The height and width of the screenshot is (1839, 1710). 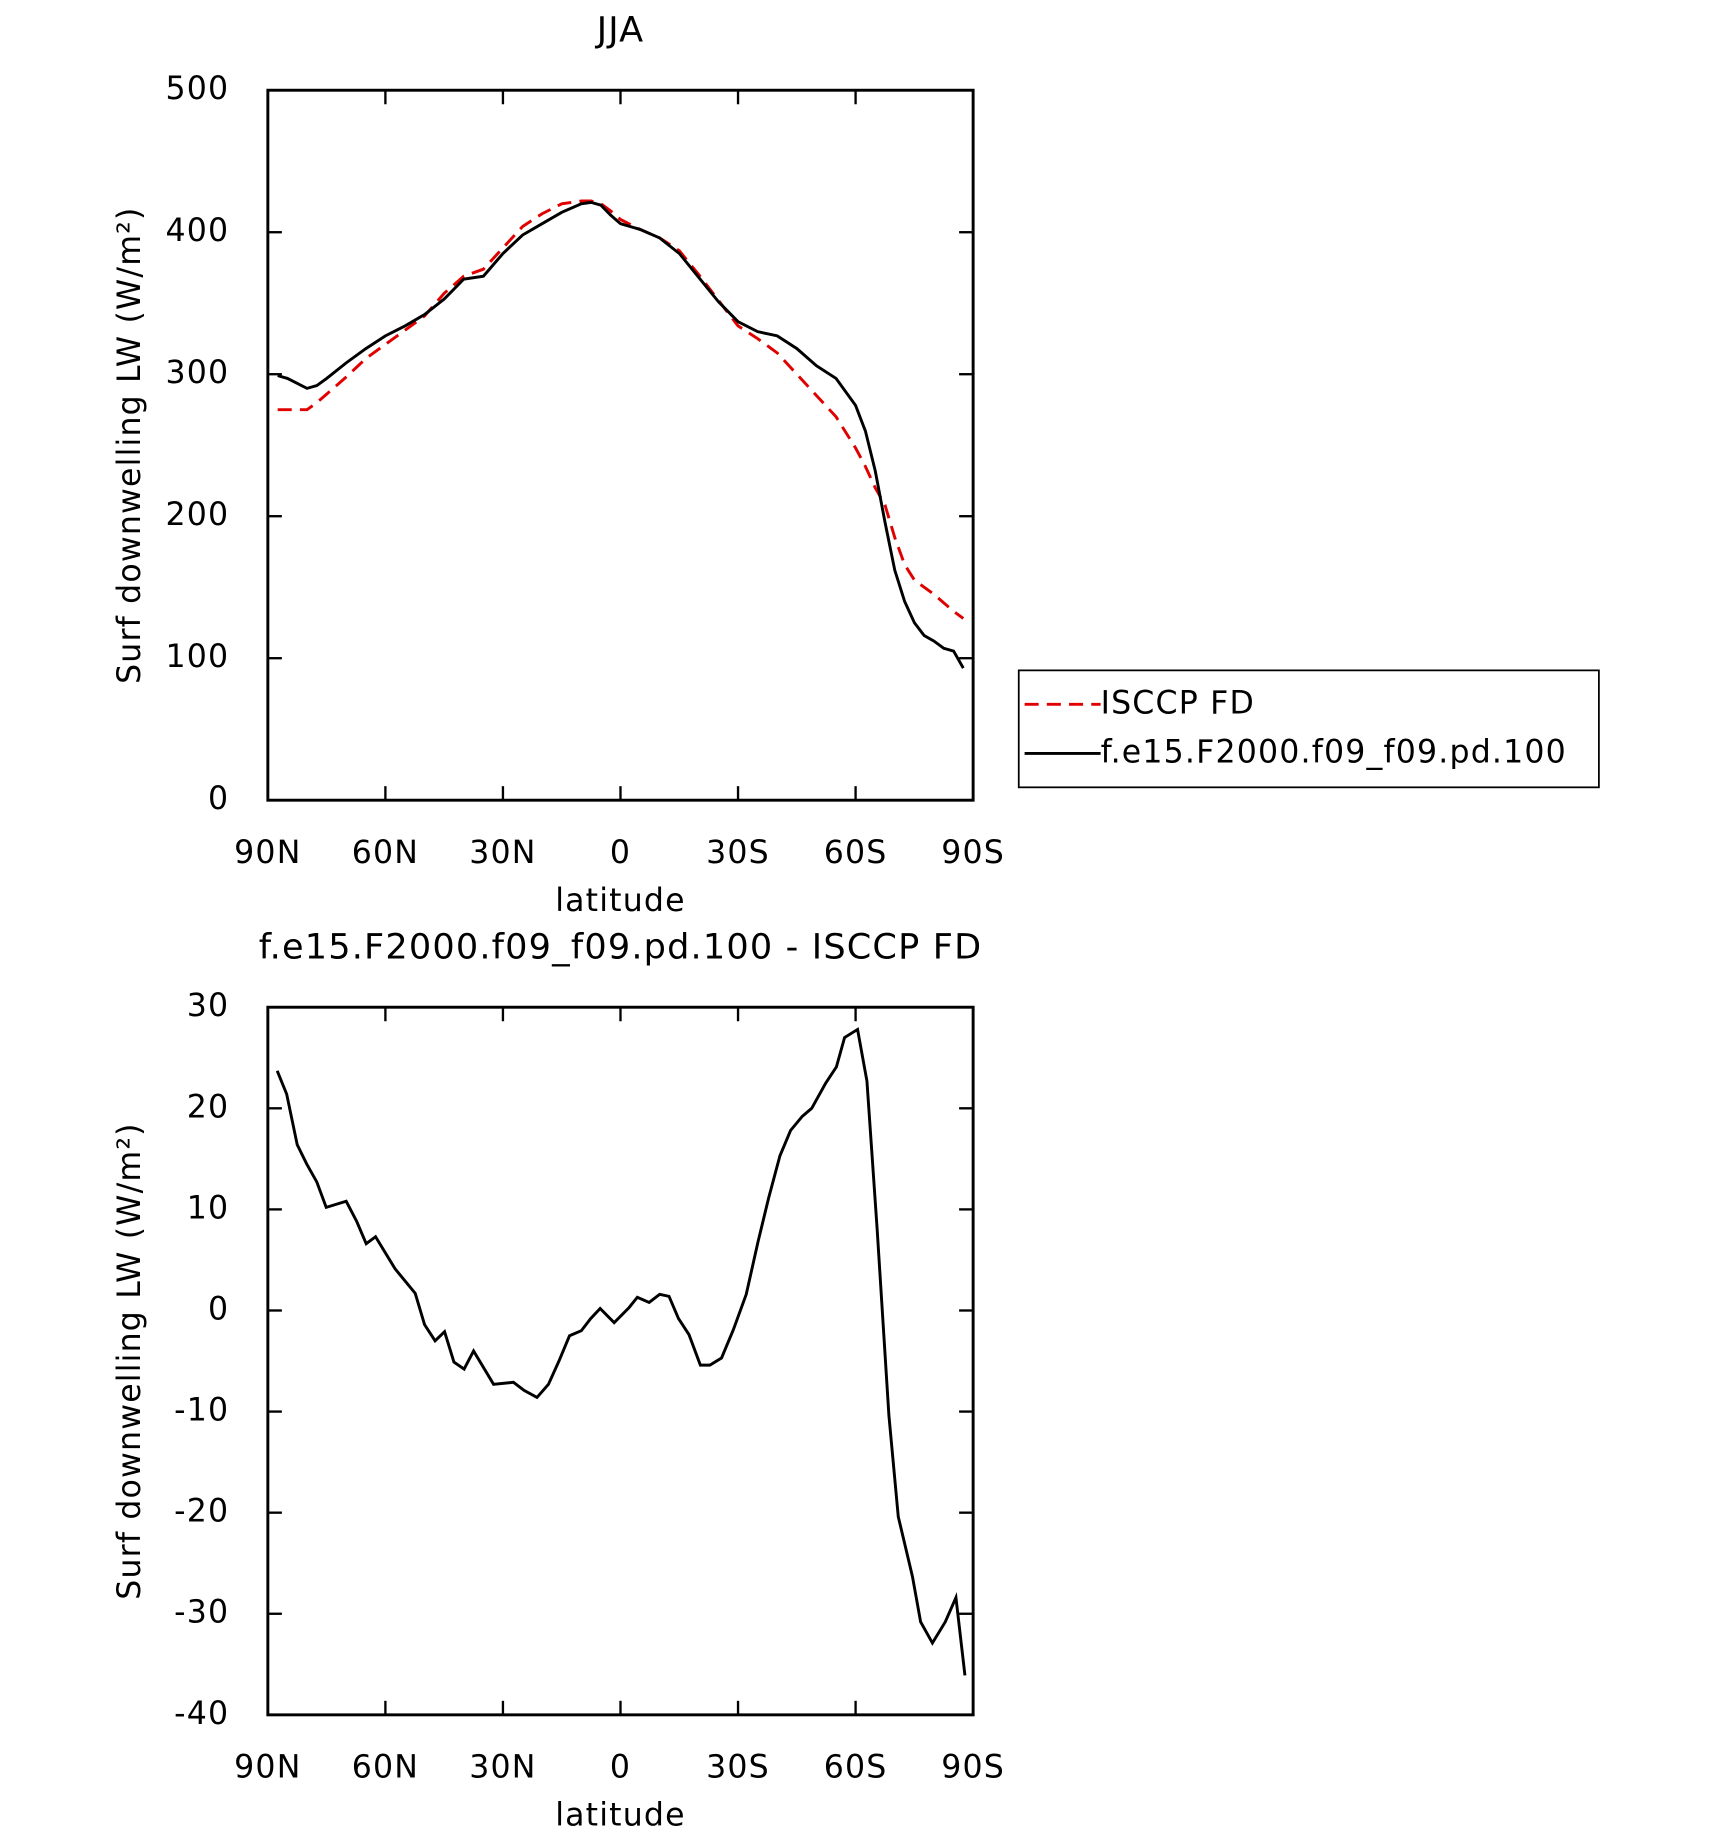 What do you see at coordinates (197, 373) in the screenshot?
I see `y-tick-label: 300` at bounding box center [197, 373].